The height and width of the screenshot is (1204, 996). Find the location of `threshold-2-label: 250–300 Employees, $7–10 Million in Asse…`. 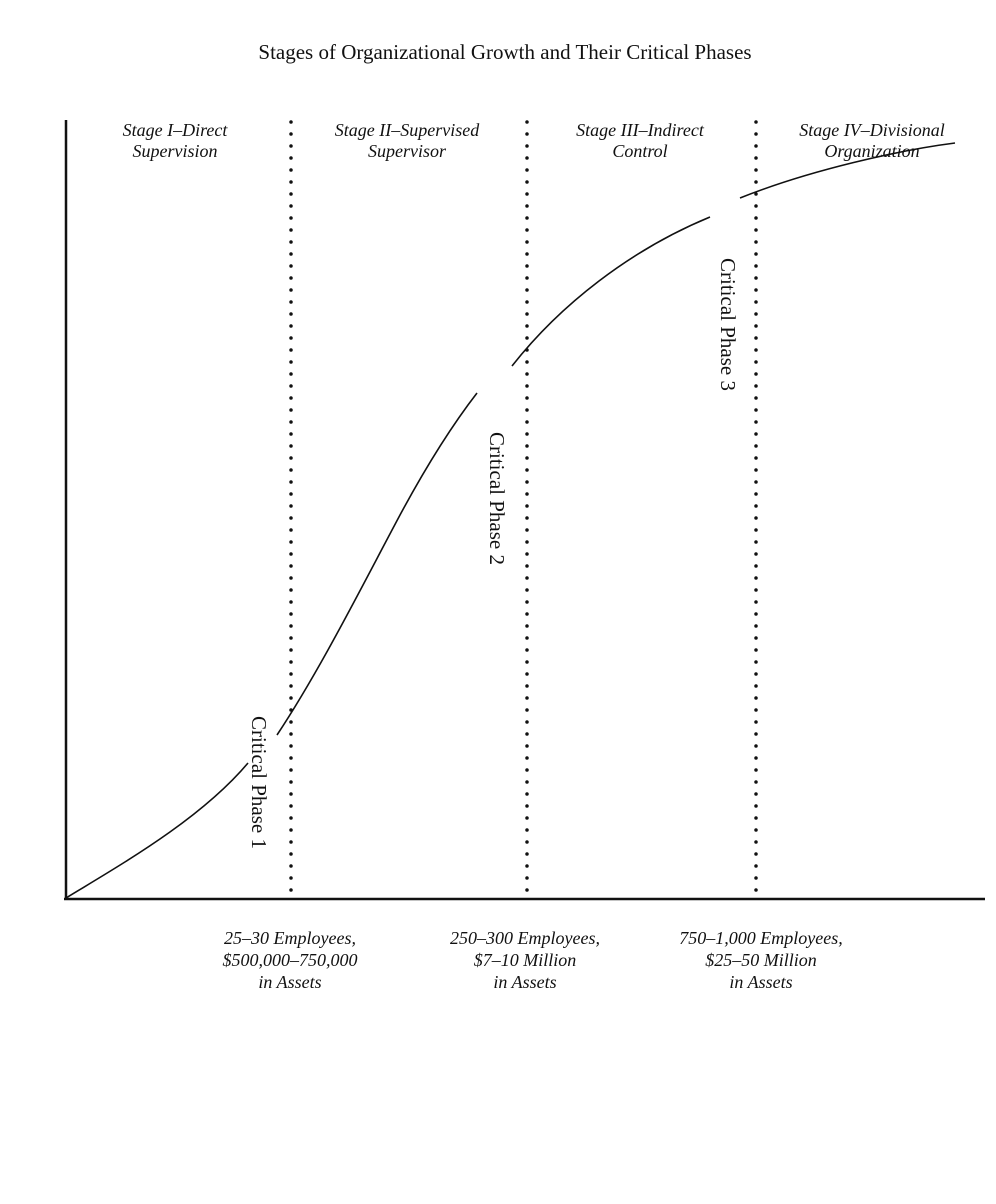

threshold-2-label: 250–300 Employees, $7–10 Million in Asse… is located at coordinates (525, 960).